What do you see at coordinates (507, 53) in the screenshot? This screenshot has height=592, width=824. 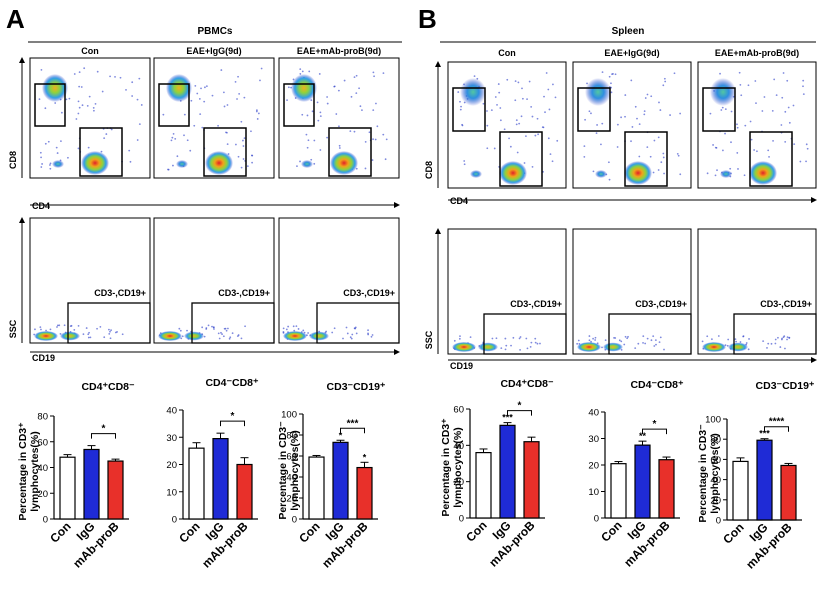 I see `group-label: Con` at bounding box center [507, 53].